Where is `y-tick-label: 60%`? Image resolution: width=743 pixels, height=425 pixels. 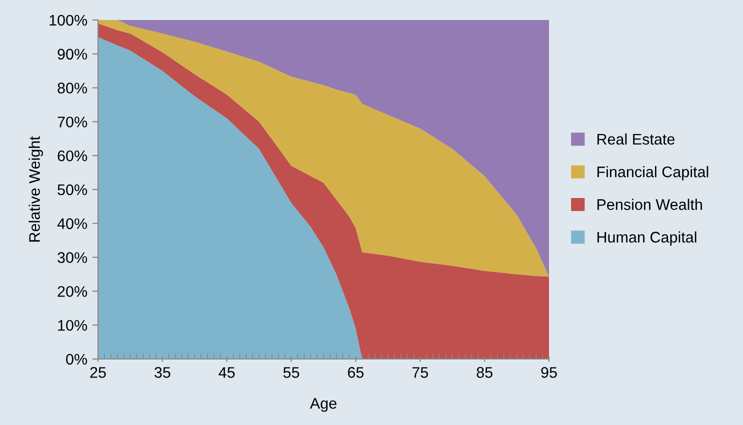
y-tick-label: 60% is located at coordinates (73, 156).